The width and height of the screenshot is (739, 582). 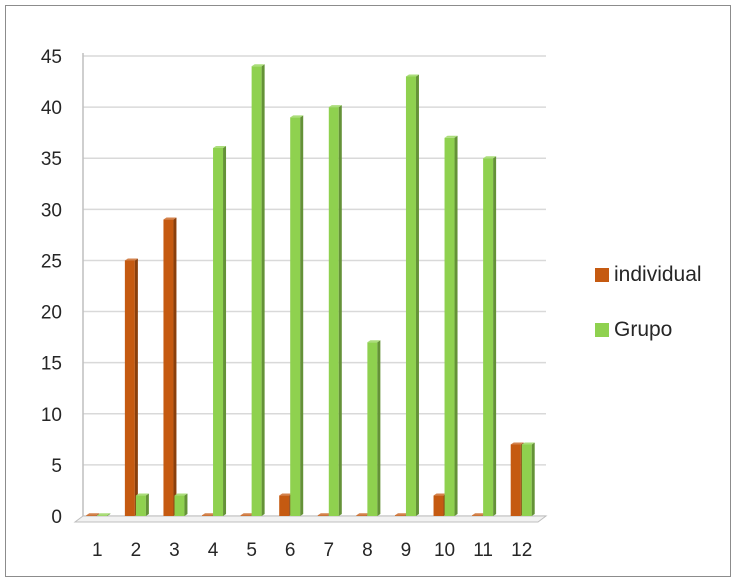 What do you see at coordinates (97, 550) in the screenshot?
I see `x-tick-label: 1` at bounding box center [97, 550].